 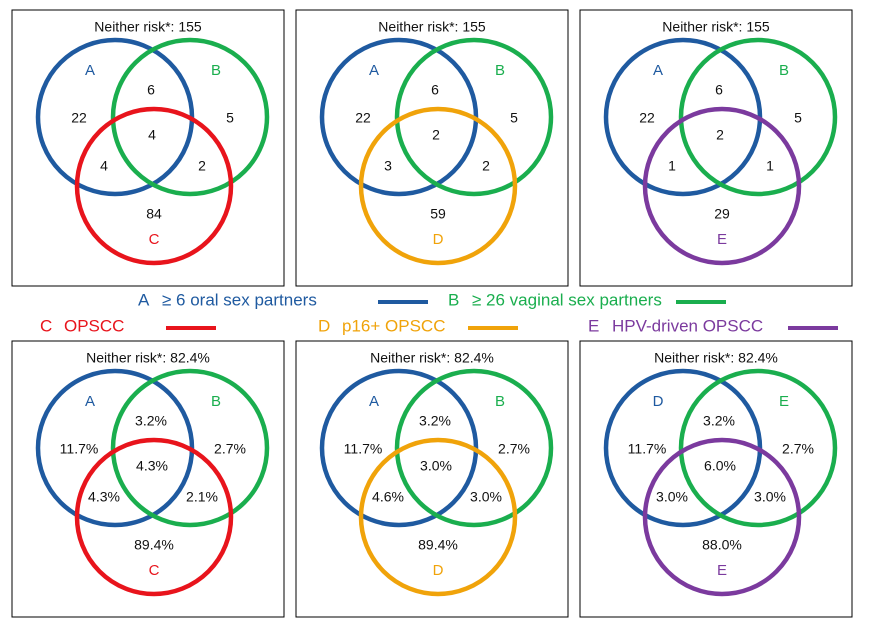 I want to click on legend-item-e: E HPV-driven OPSCC, so click(x=713, y=325).